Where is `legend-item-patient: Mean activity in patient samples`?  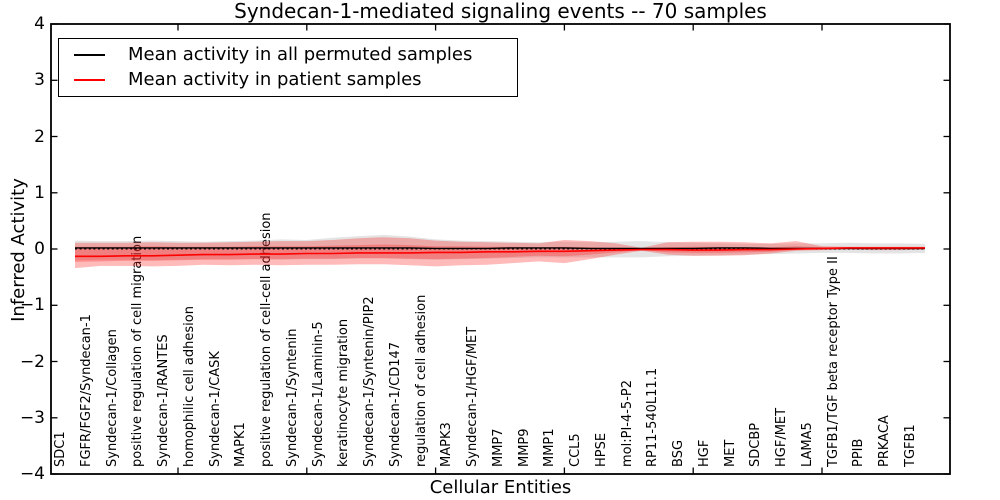 legend-item-patient: Mean activity in patient samples is located at coordinates (295, 80).